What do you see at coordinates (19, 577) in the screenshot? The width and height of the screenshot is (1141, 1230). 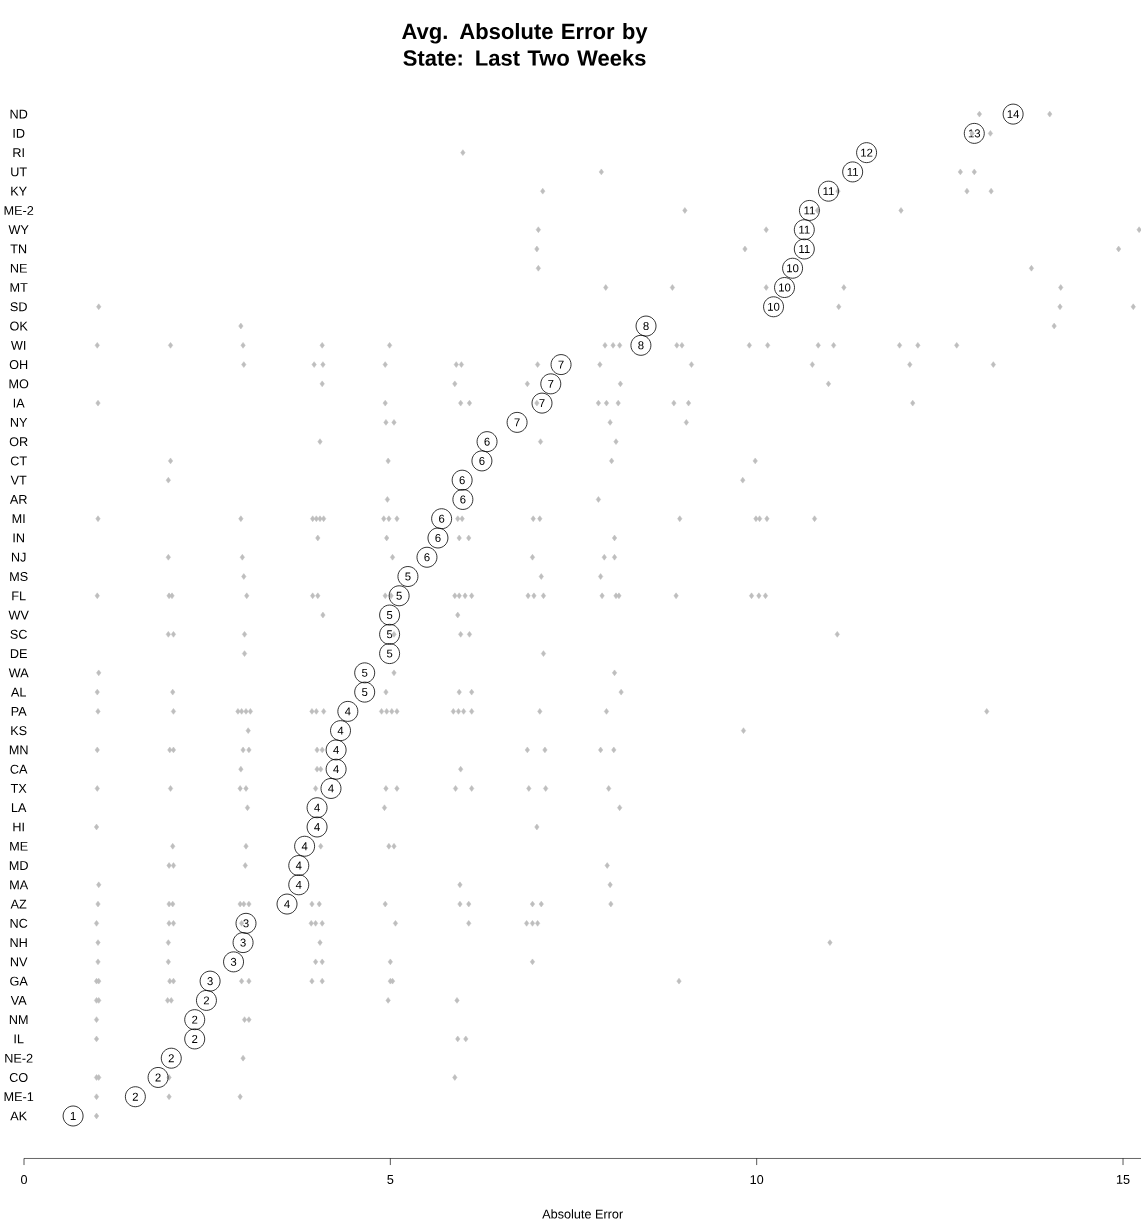 I see `y-tick-label: MS` at bounding box center [19, 577].